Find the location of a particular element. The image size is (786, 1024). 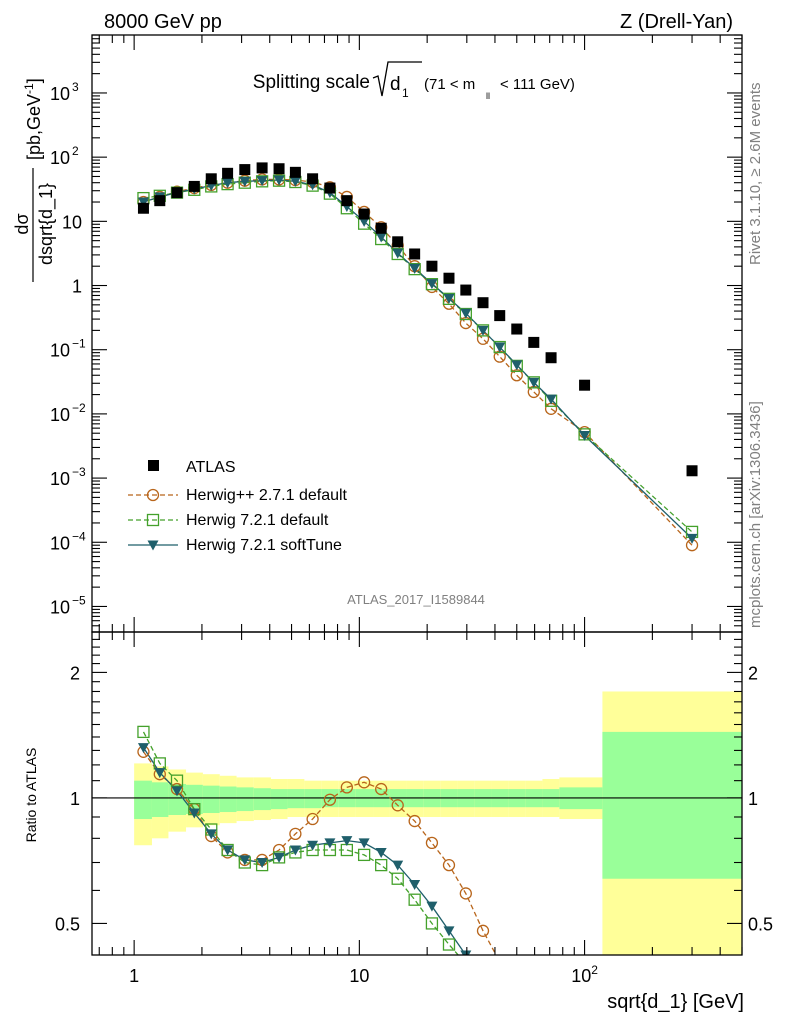

ratio-panel-series is located at coordinates (321, 846).